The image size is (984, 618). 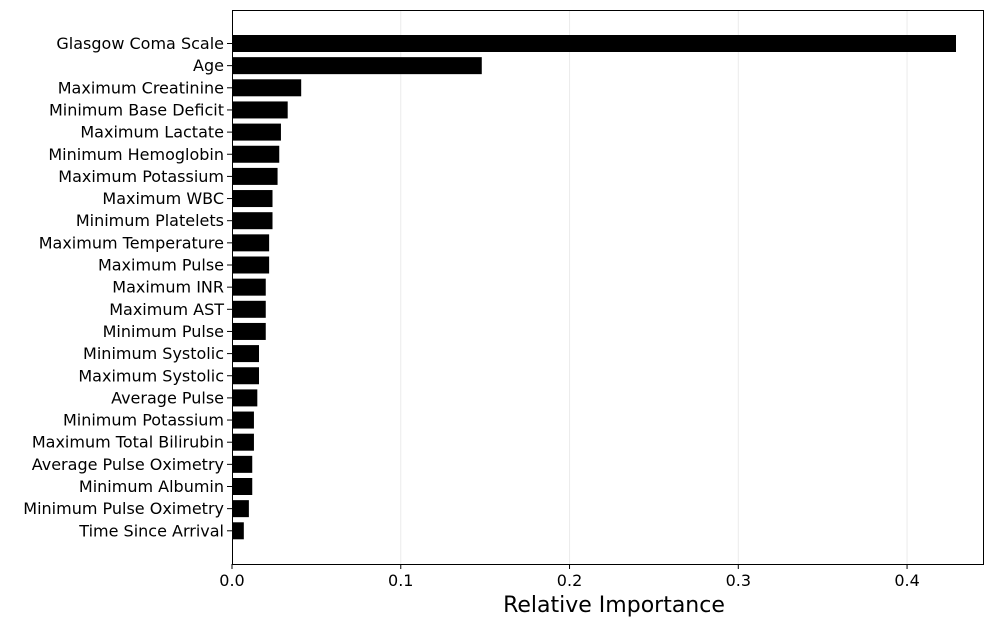 I want to click on y-tick-label: Maximum WBC, so click(x=163, y=198).